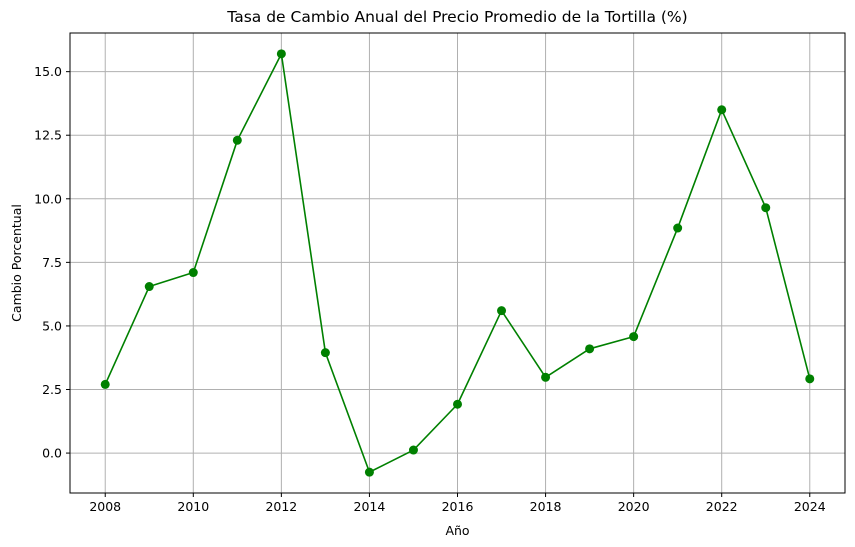  I want to click on y-tick-label: 2.5, so click(52, 389).